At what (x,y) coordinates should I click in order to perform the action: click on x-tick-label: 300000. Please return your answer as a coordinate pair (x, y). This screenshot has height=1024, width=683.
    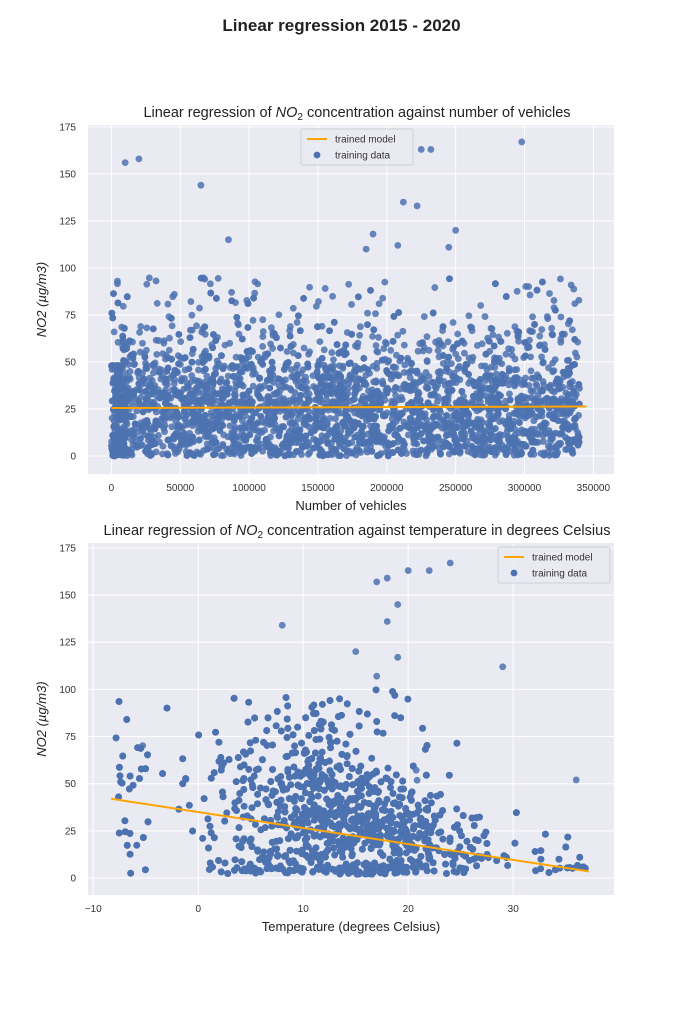
    Looking at the image, I should click on (525, 488).